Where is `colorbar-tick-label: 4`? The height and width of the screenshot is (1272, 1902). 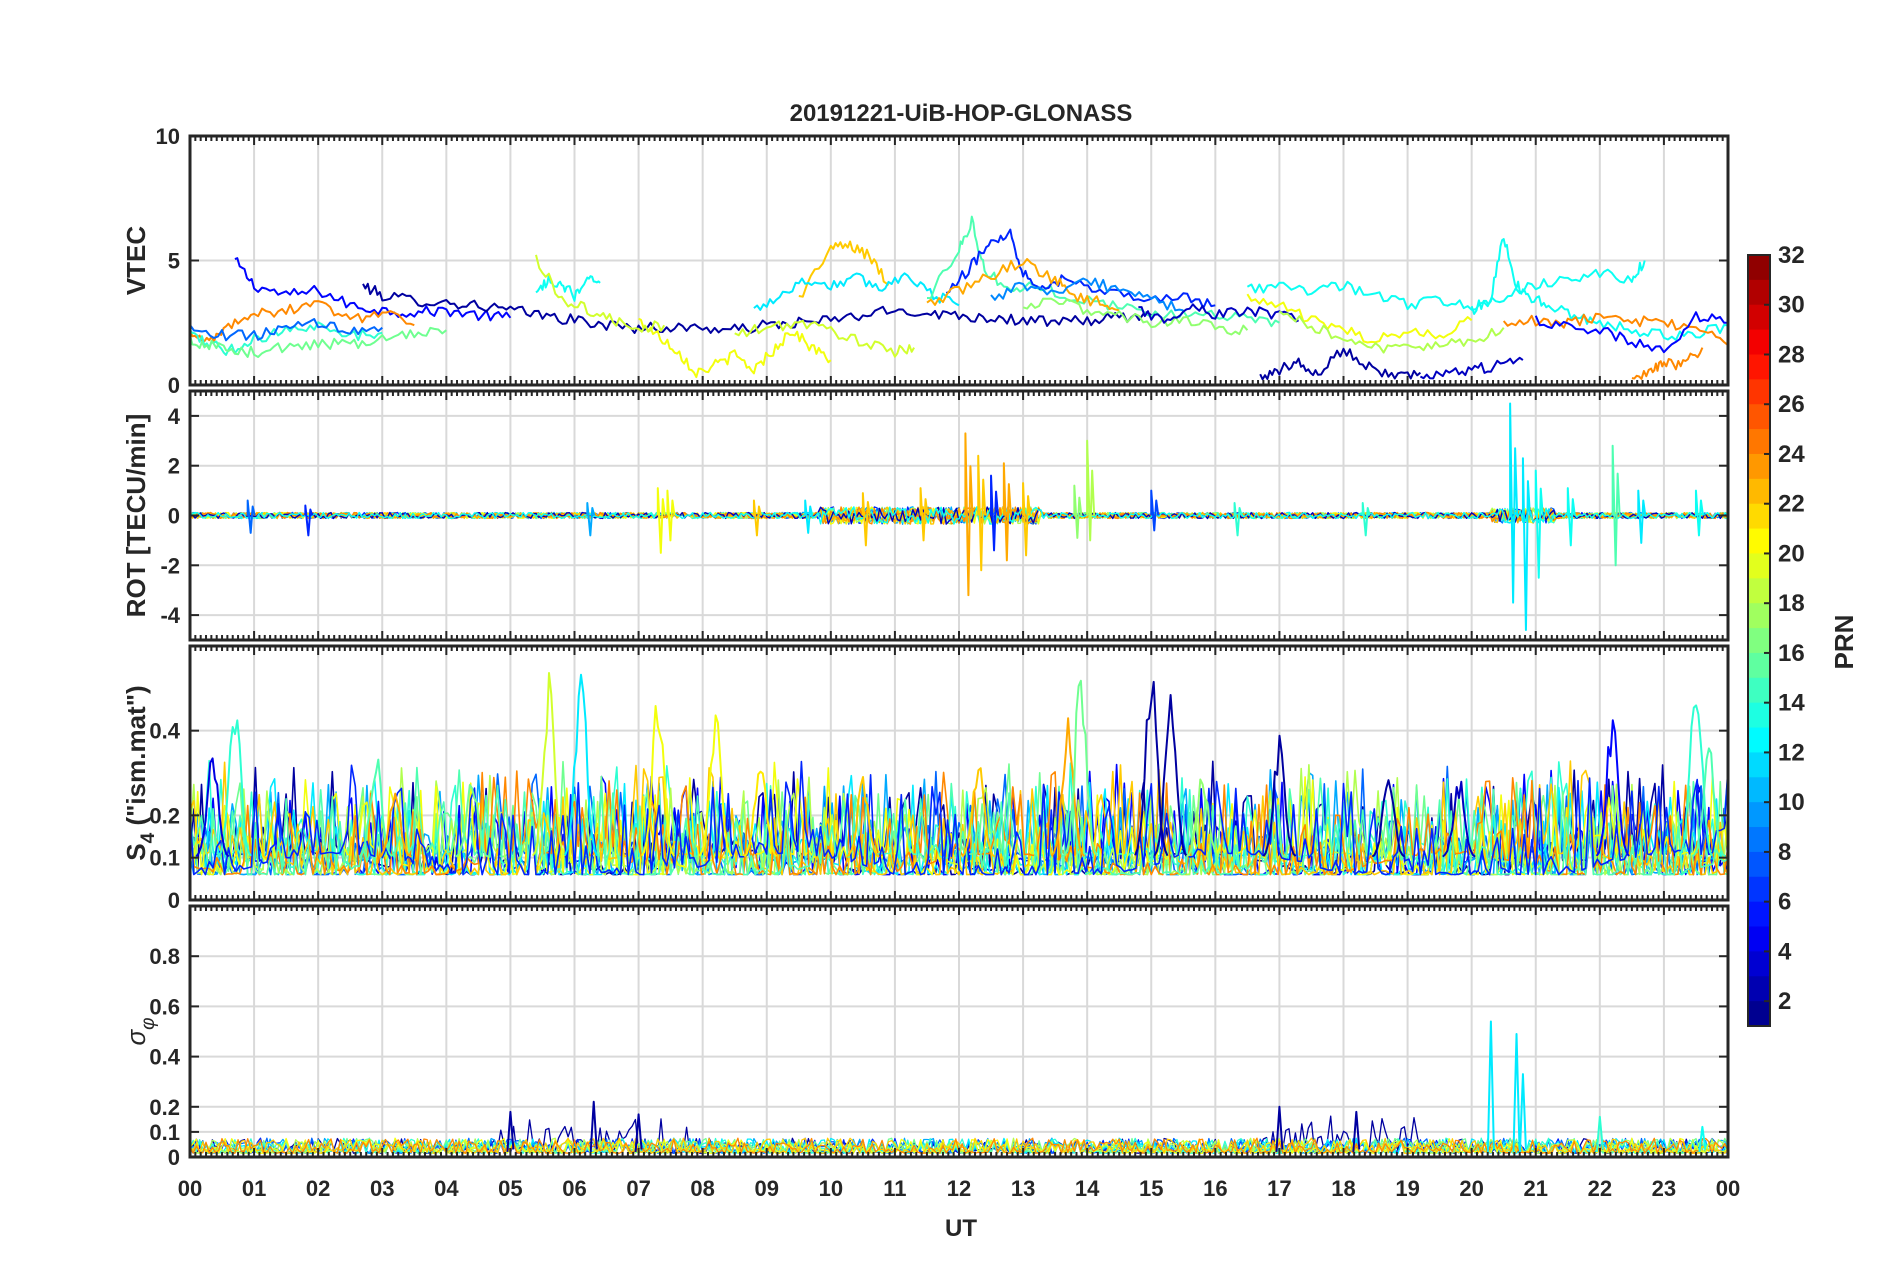
colorbar-tick-label: 4 is located at coordinates (1785, 951).